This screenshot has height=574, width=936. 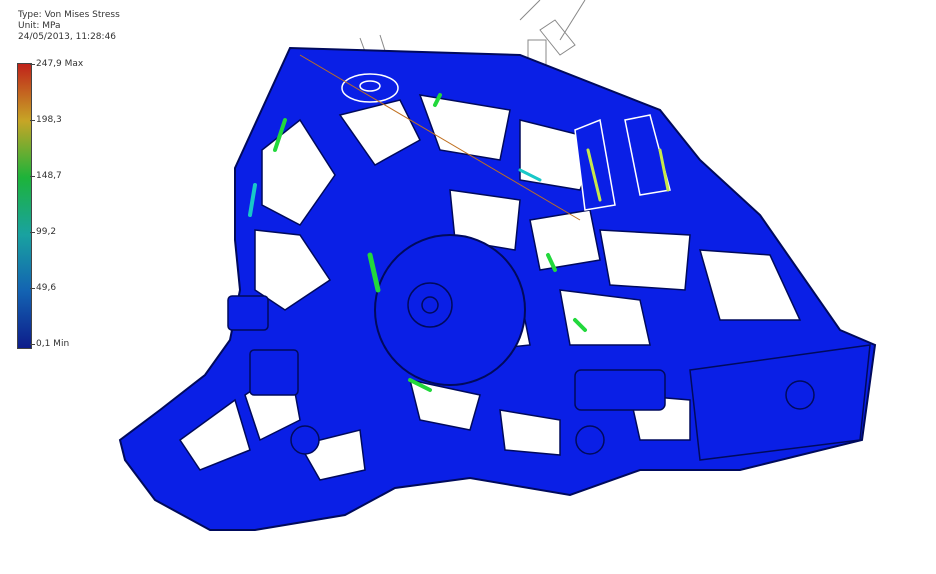 I want to click on top-edge-line, so click(x=440, y=137).